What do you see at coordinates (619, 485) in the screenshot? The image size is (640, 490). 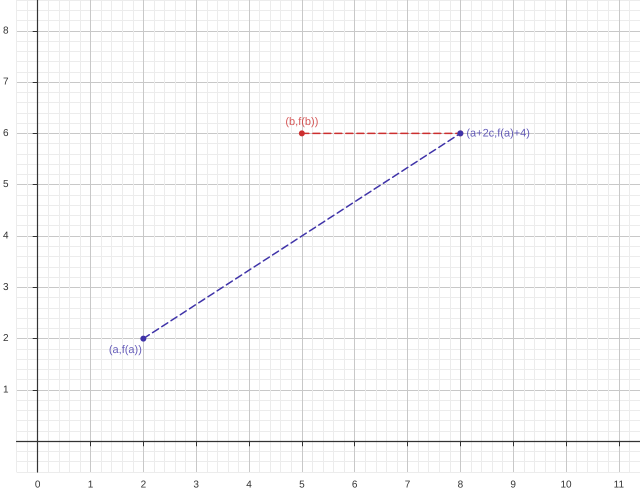 I see `x-tick-label: 11` at bounding box center [619, 485].